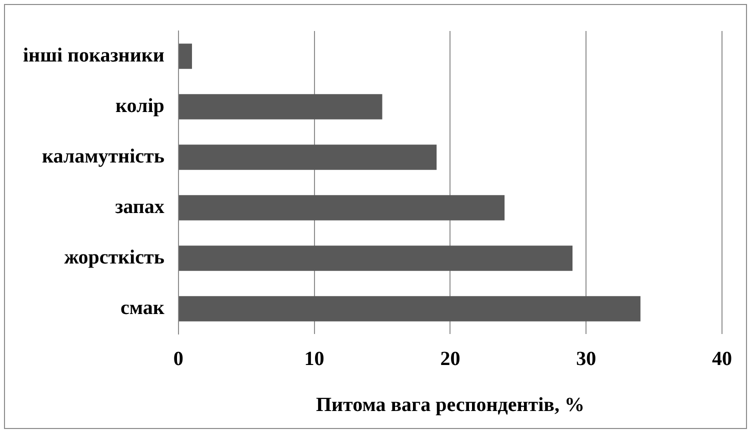 The width and height of the screenshot is (753, 435). Describe the element at coordinates (93, 55) in the screenshot. I see `y-tick-label: інші показники` at that location.